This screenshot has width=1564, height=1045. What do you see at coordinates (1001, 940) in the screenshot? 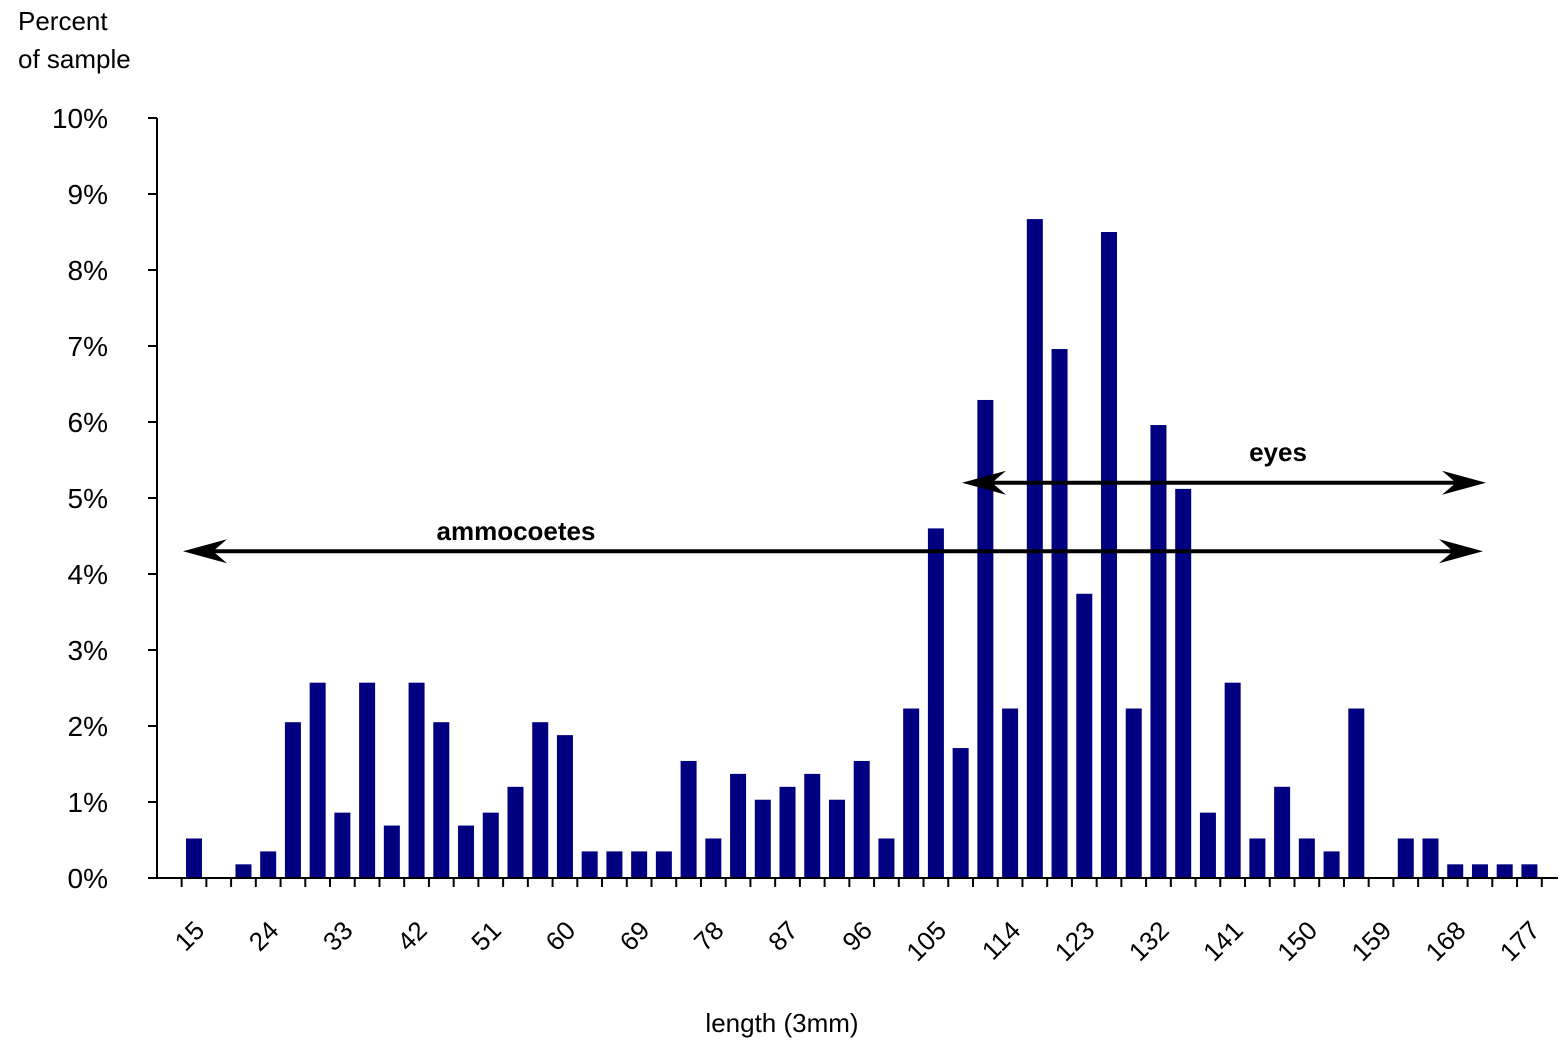
I see `x-tick-label: 114` at bounding box center [1001, 940].